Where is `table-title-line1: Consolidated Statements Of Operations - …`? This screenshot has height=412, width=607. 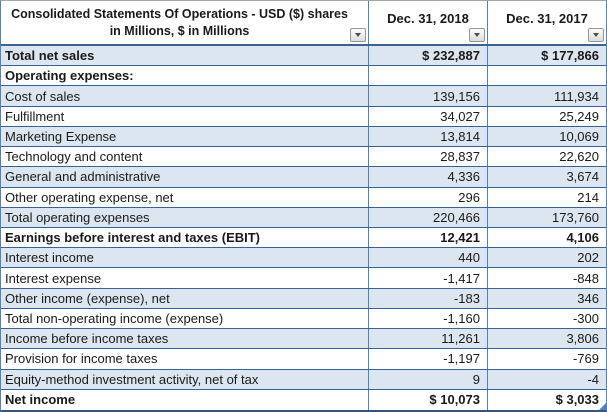 table-title-line1: Consolidated Statements Of Operations - … is located at coordinates (179, 13).